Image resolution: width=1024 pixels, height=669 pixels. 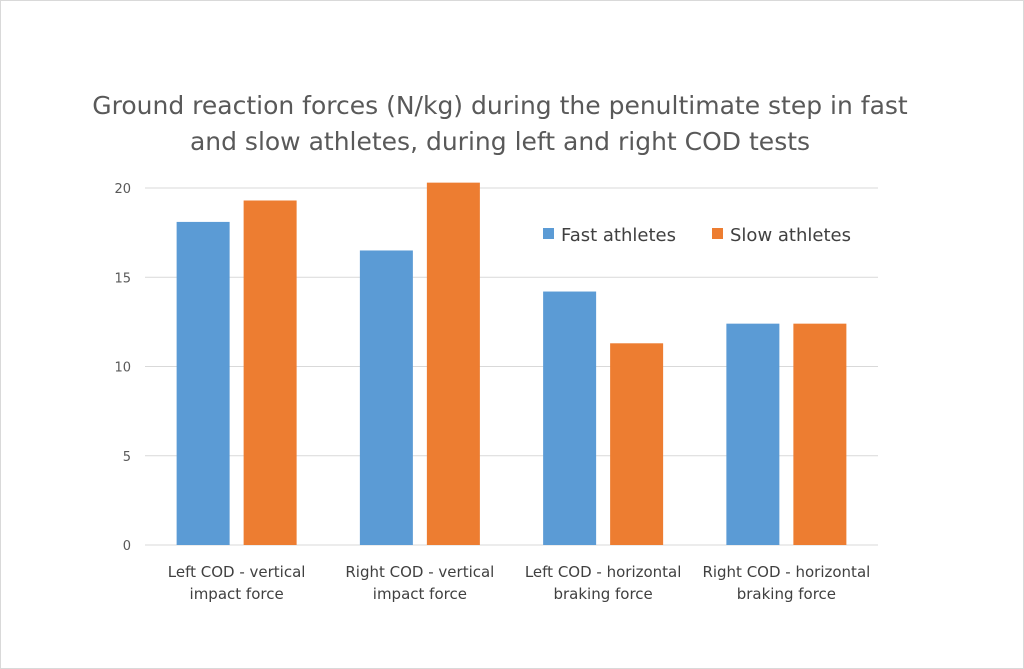 What do you see at coordinates (420, 594) in the screenshot?
I see `category-label-1-line-1: impact force` at bounding box center [420, 594].